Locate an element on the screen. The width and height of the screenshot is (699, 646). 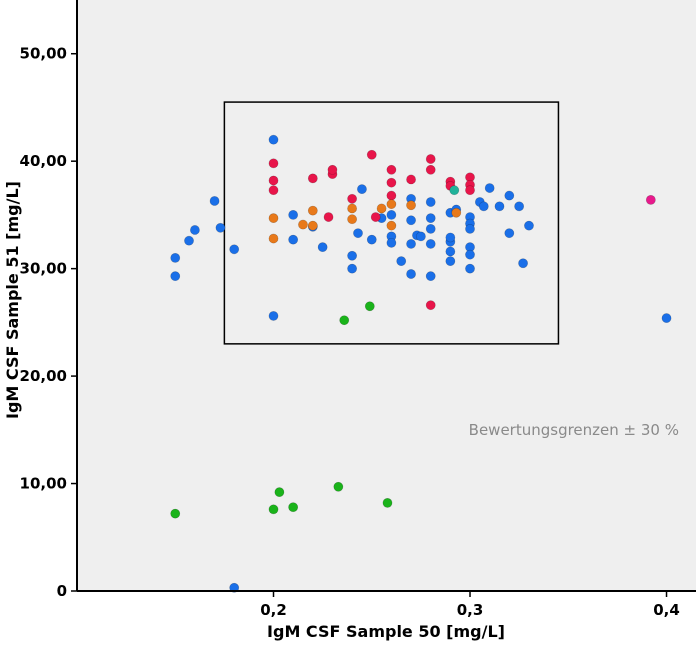
x-tick-label: 0,2 is located at coordinates (273, 610).